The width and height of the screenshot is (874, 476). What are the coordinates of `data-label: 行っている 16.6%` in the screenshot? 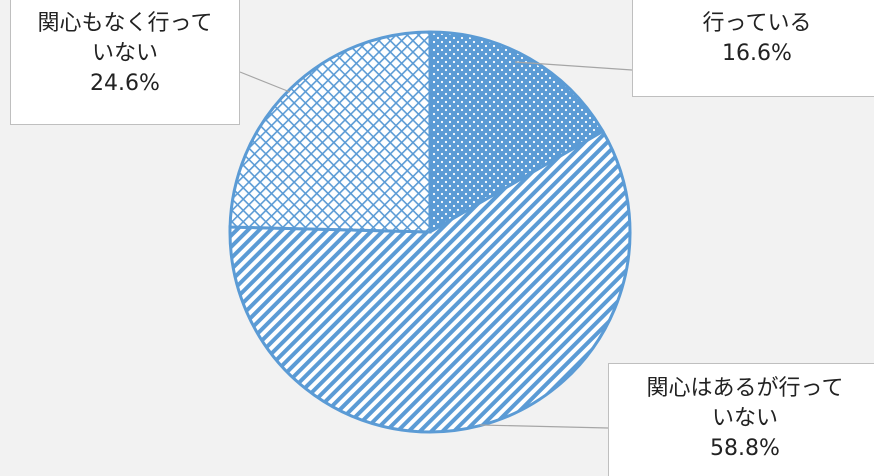 It's located at (753, 48).